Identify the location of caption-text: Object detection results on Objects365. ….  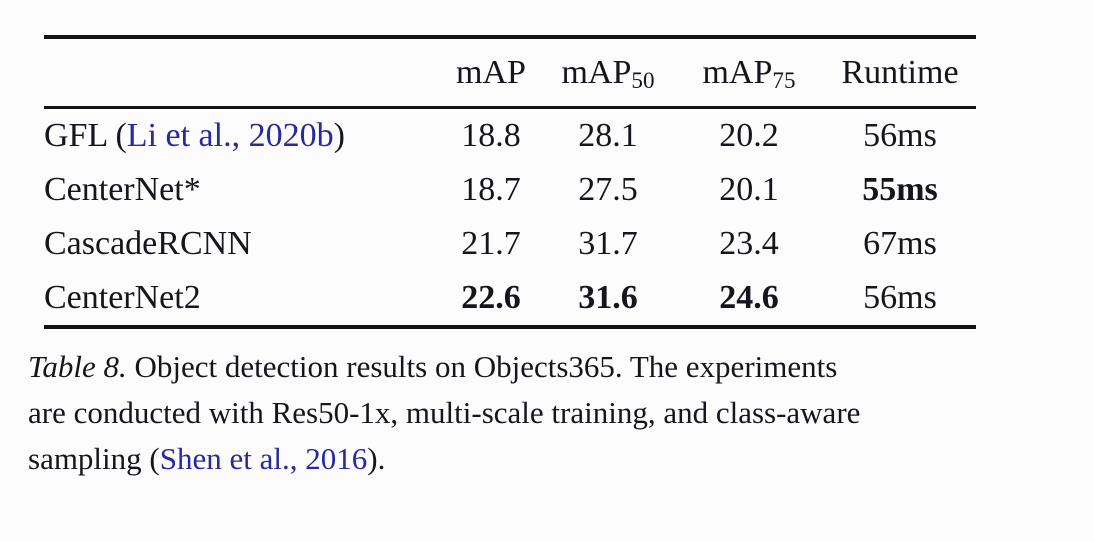
(482, 366).